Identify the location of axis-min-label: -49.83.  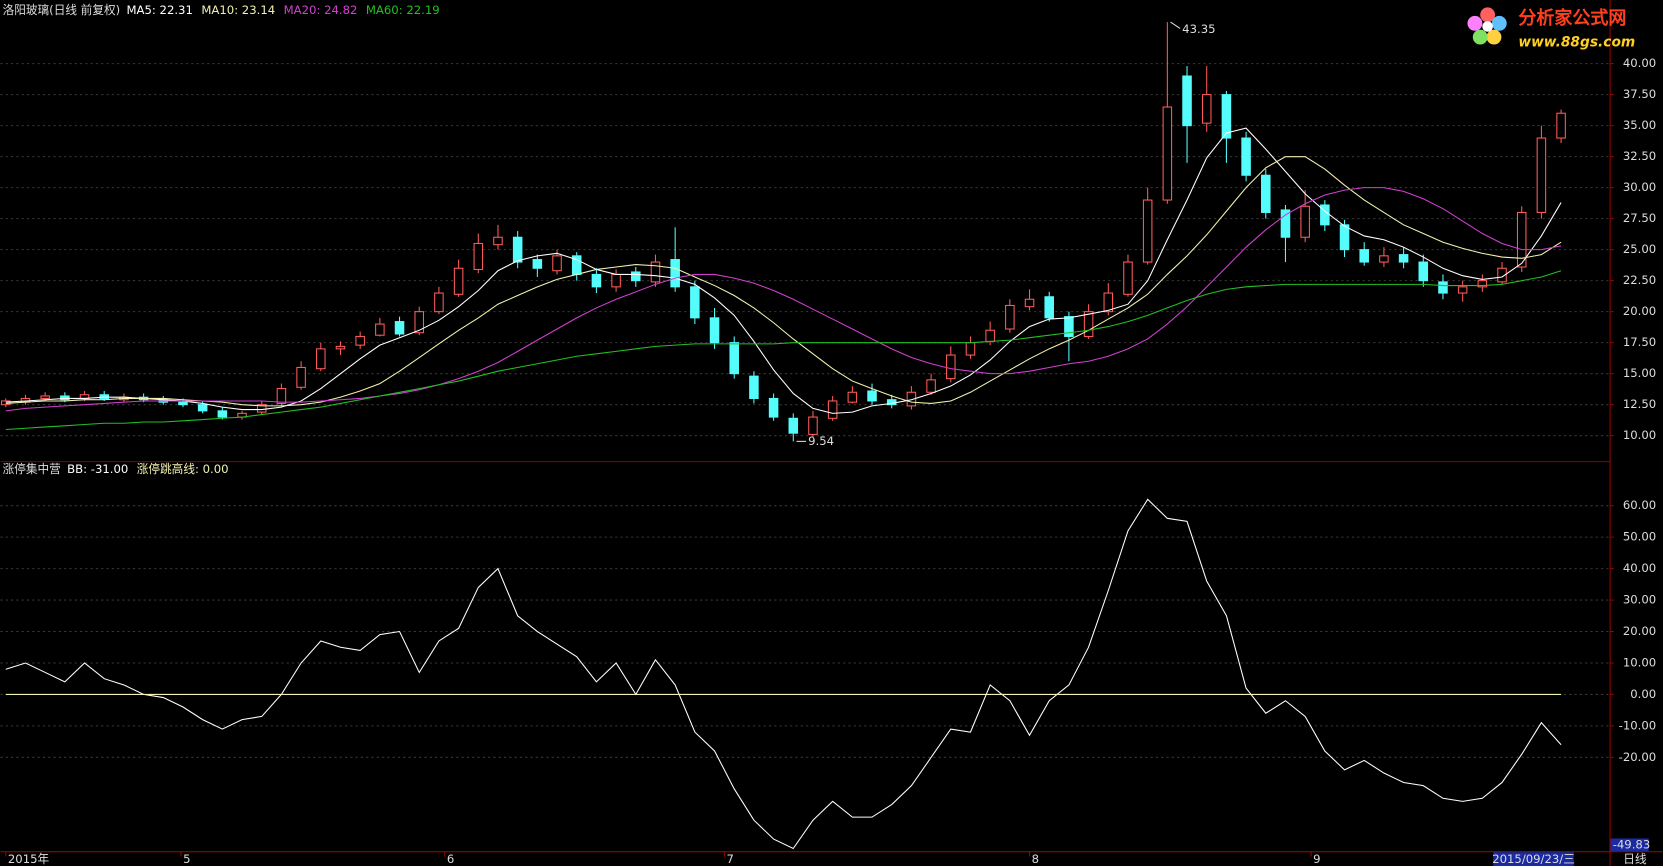
(1632, 844).